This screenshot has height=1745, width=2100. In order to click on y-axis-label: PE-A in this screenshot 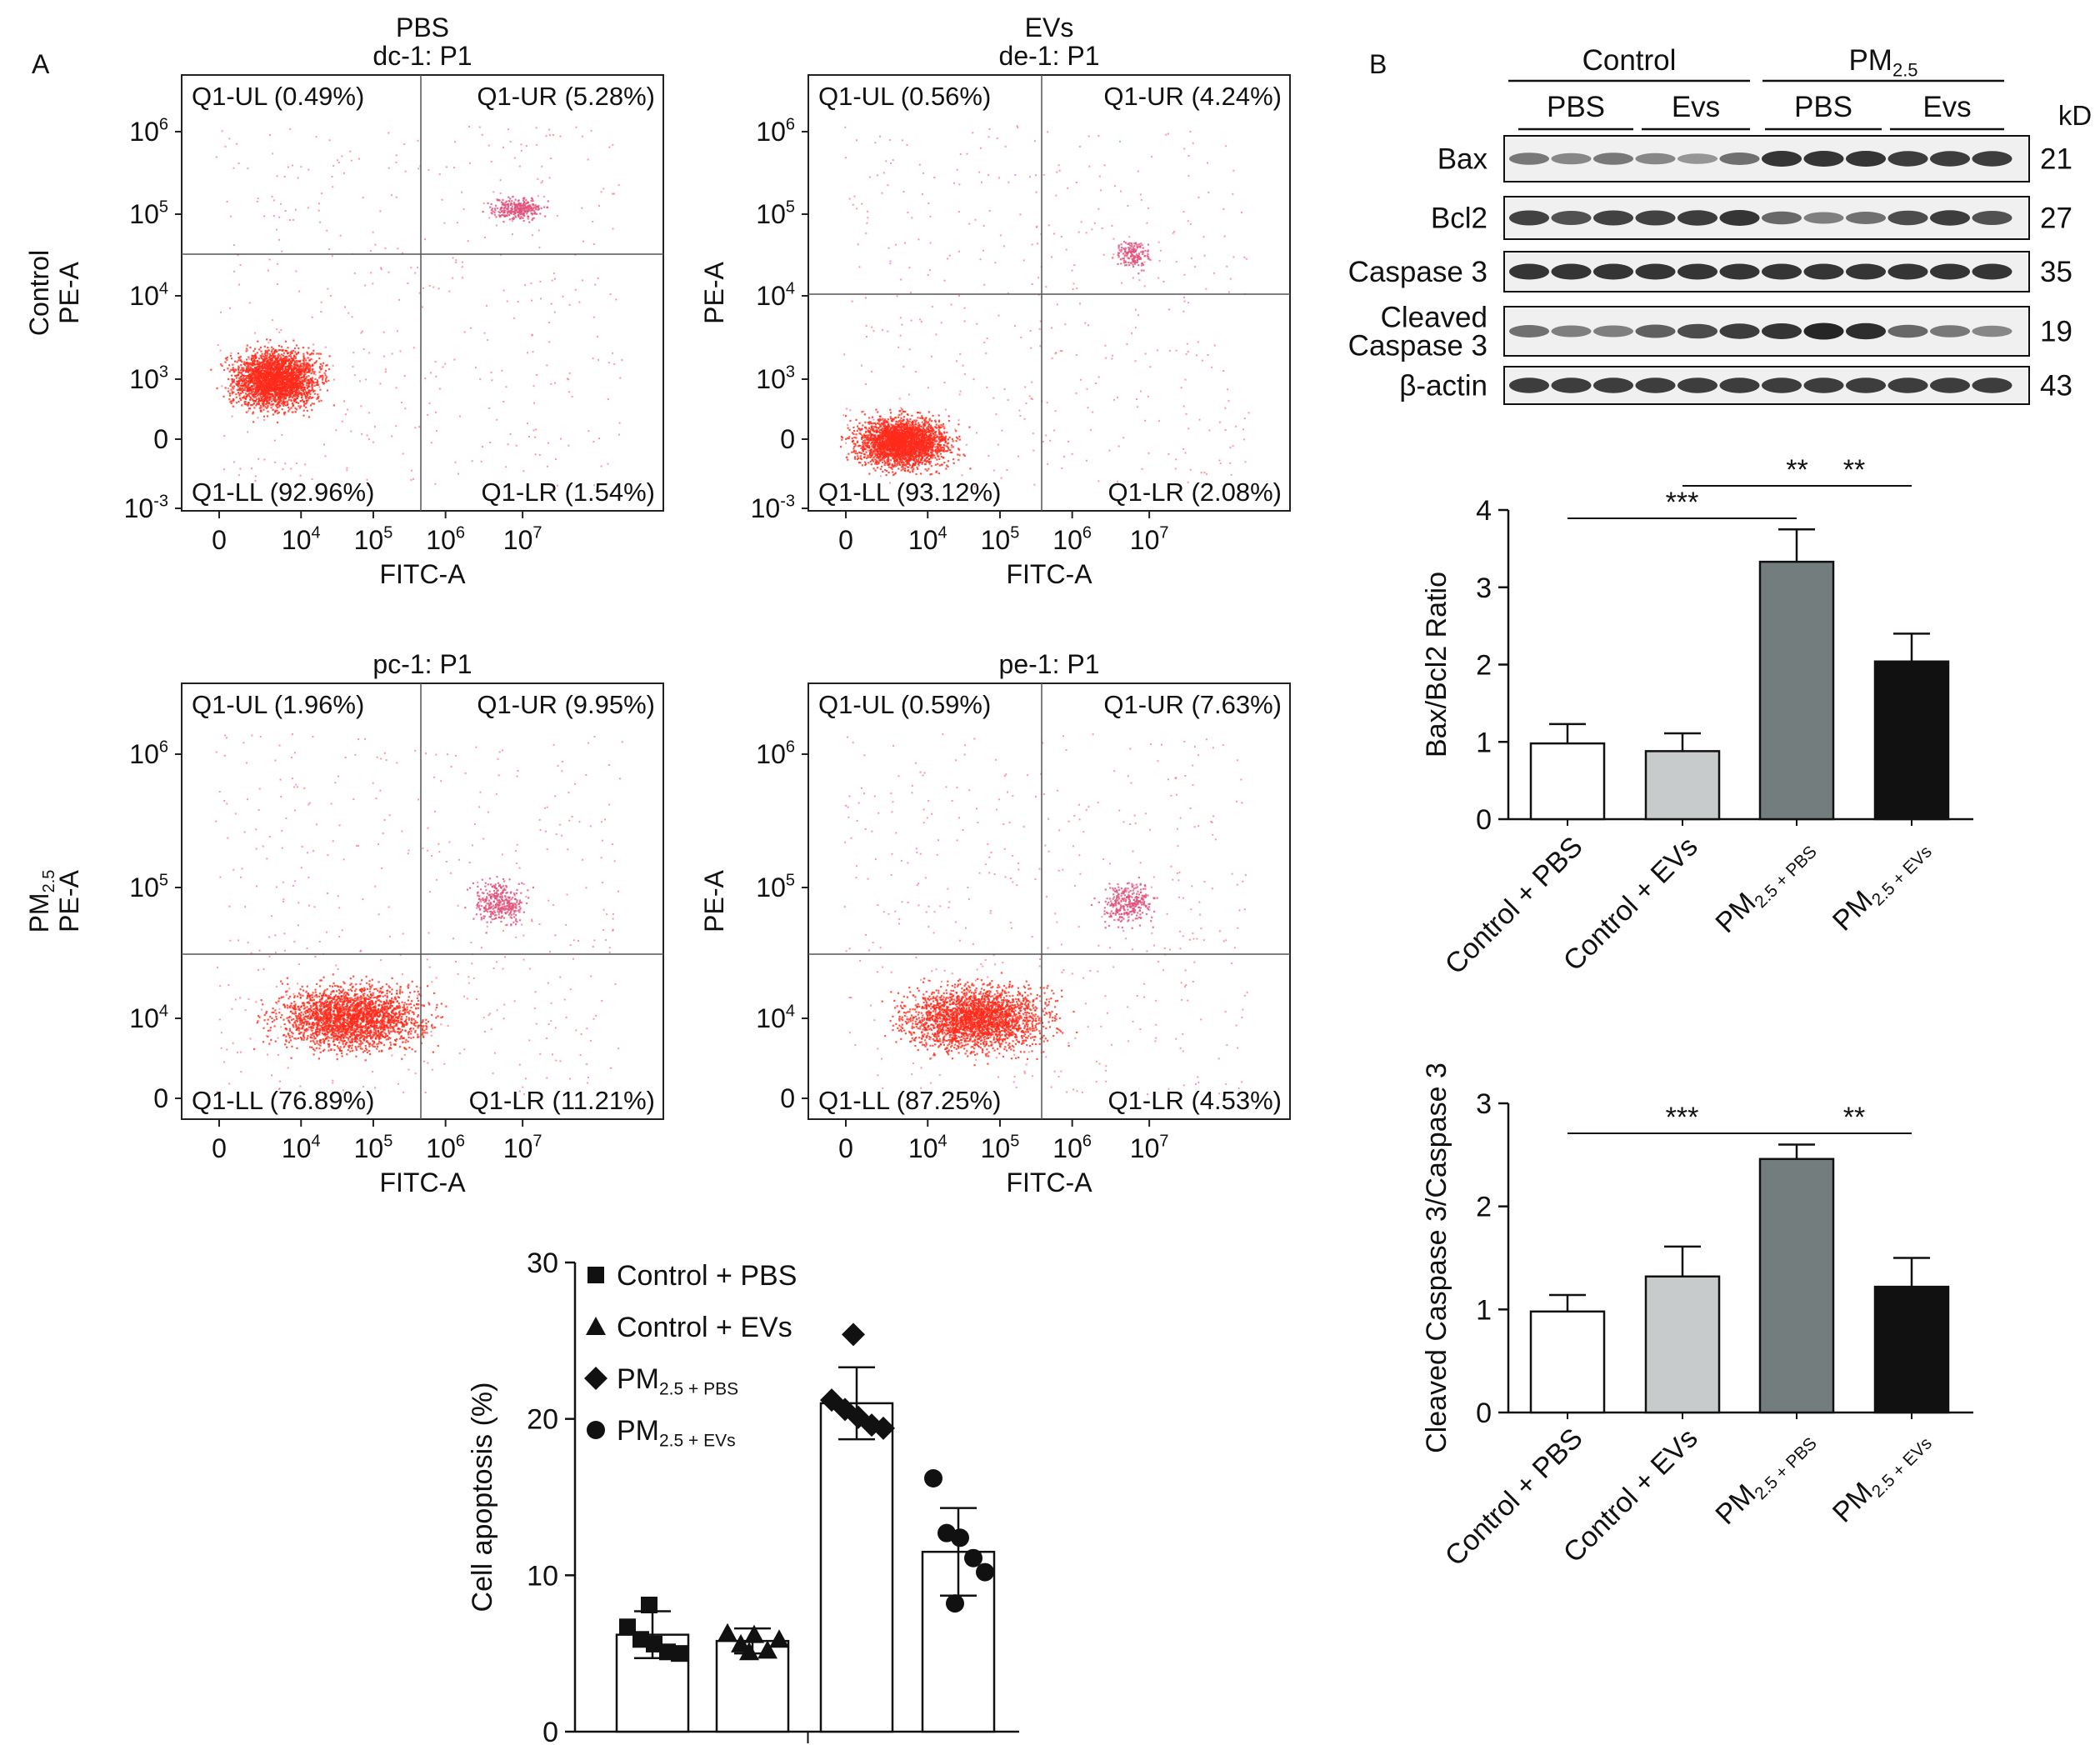, I will do `click(69, 293)`.